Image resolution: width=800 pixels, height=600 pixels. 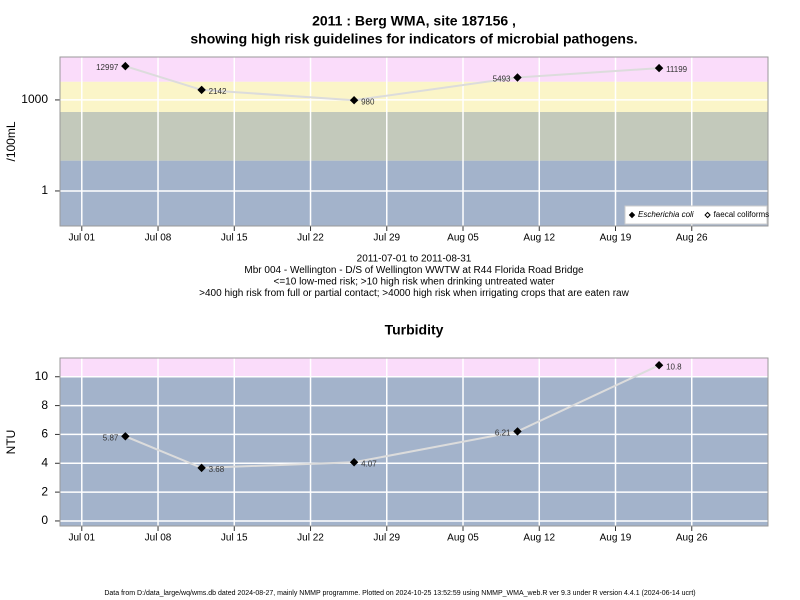 I want to click on y-tick-label: 6, so click(x=44, y=434).